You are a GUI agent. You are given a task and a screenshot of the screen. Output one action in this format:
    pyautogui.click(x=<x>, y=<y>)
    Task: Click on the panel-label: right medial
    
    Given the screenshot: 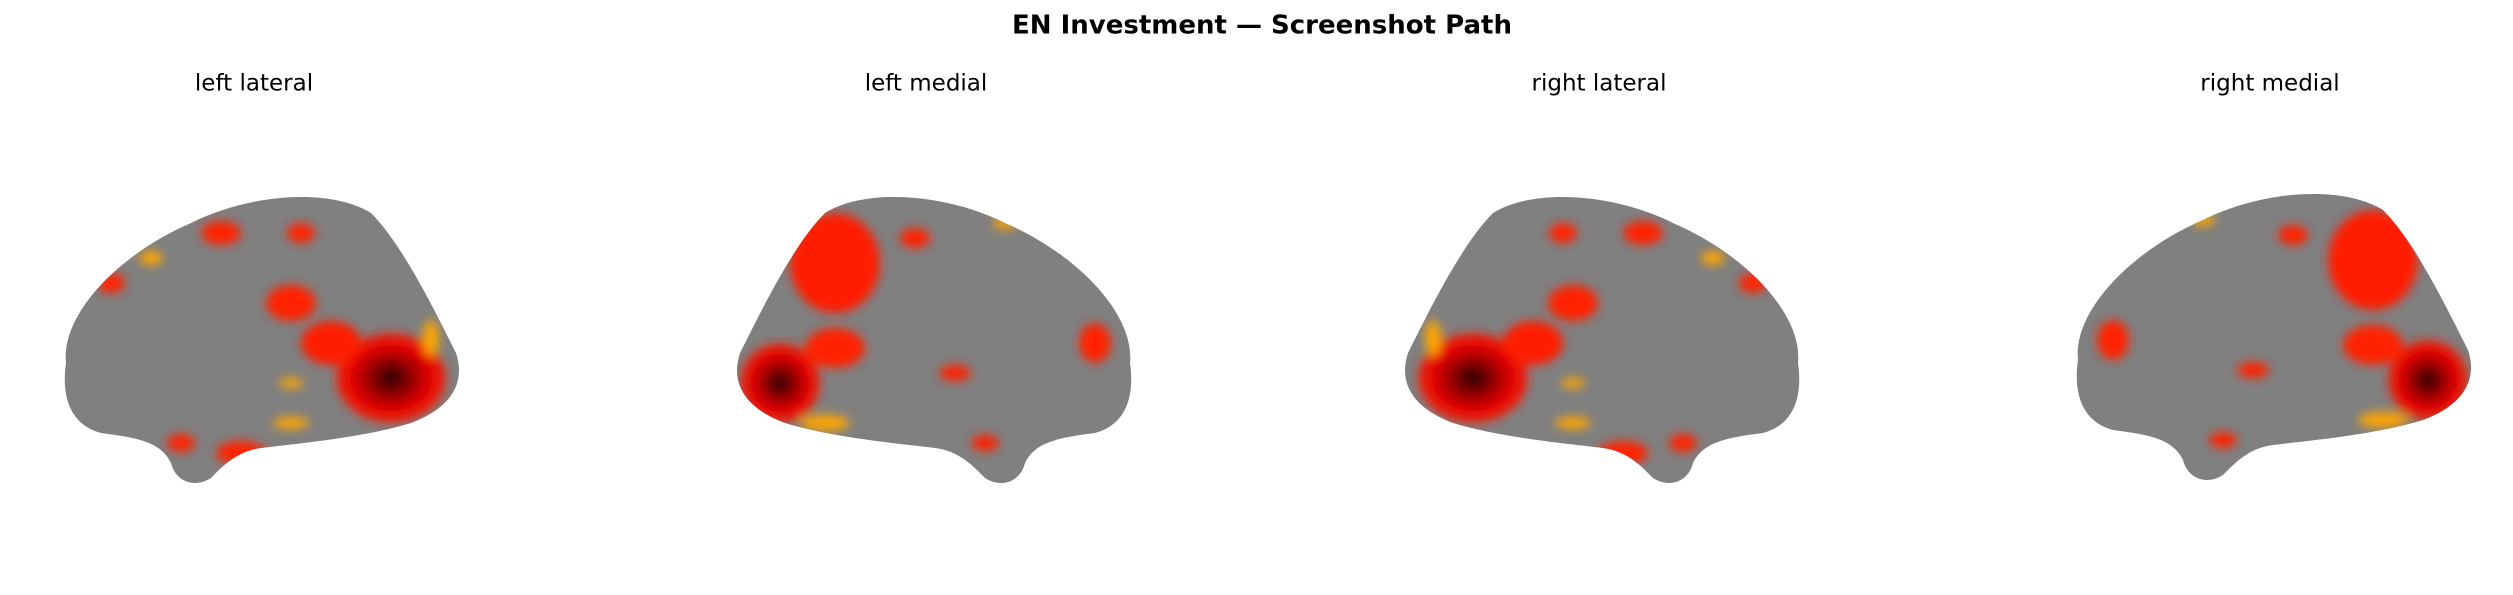 What is the action you would take?
    pyautogui.click(x=2269, y=84)
    